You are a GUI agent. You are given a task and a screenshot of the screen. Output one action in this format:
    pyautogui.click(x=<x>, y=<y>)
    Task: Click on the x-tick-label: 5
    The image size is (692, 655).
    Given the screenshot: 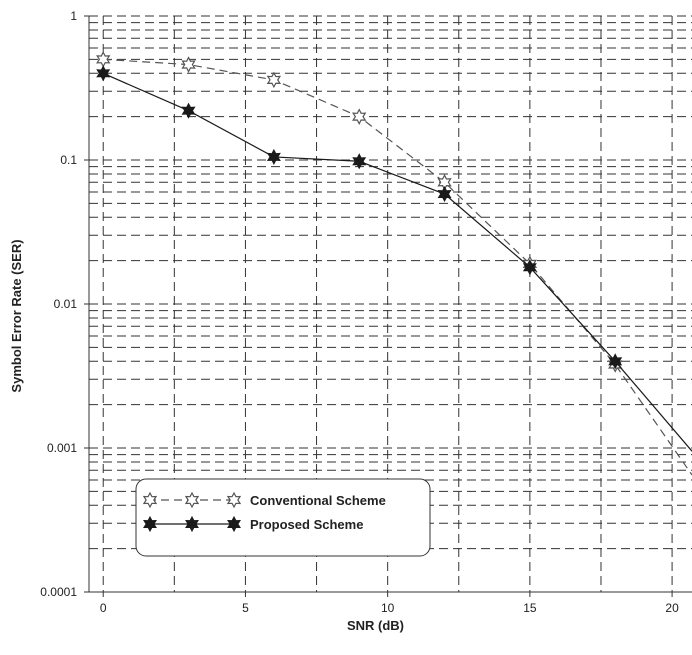 What is the action you would take?
    pyautogui.click(x=245, y=608)
    